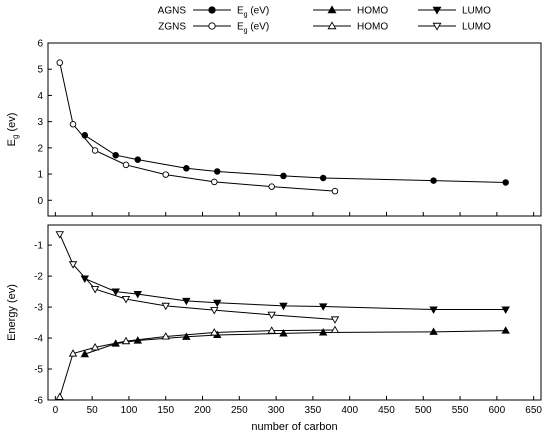 This screenshot has height=438, width=550. Describe the element at coordinates (40, 70) in the screenshot. I see `y-tick-label: 5` at that location.